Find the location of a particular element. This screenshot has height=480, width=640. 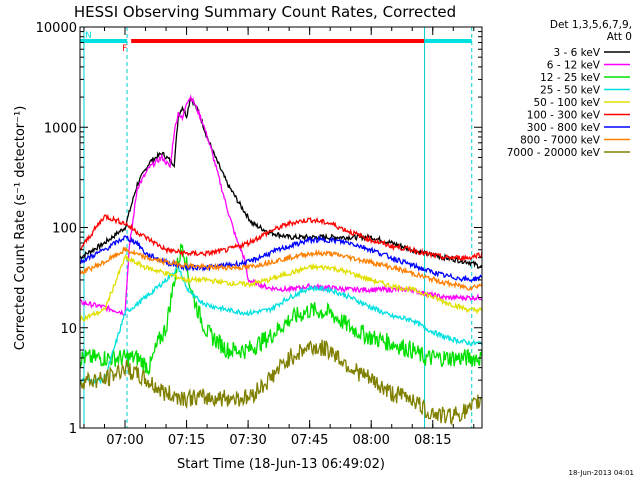

legend-label-1: 6 - 12 keV is located at coordinates (574, 66).